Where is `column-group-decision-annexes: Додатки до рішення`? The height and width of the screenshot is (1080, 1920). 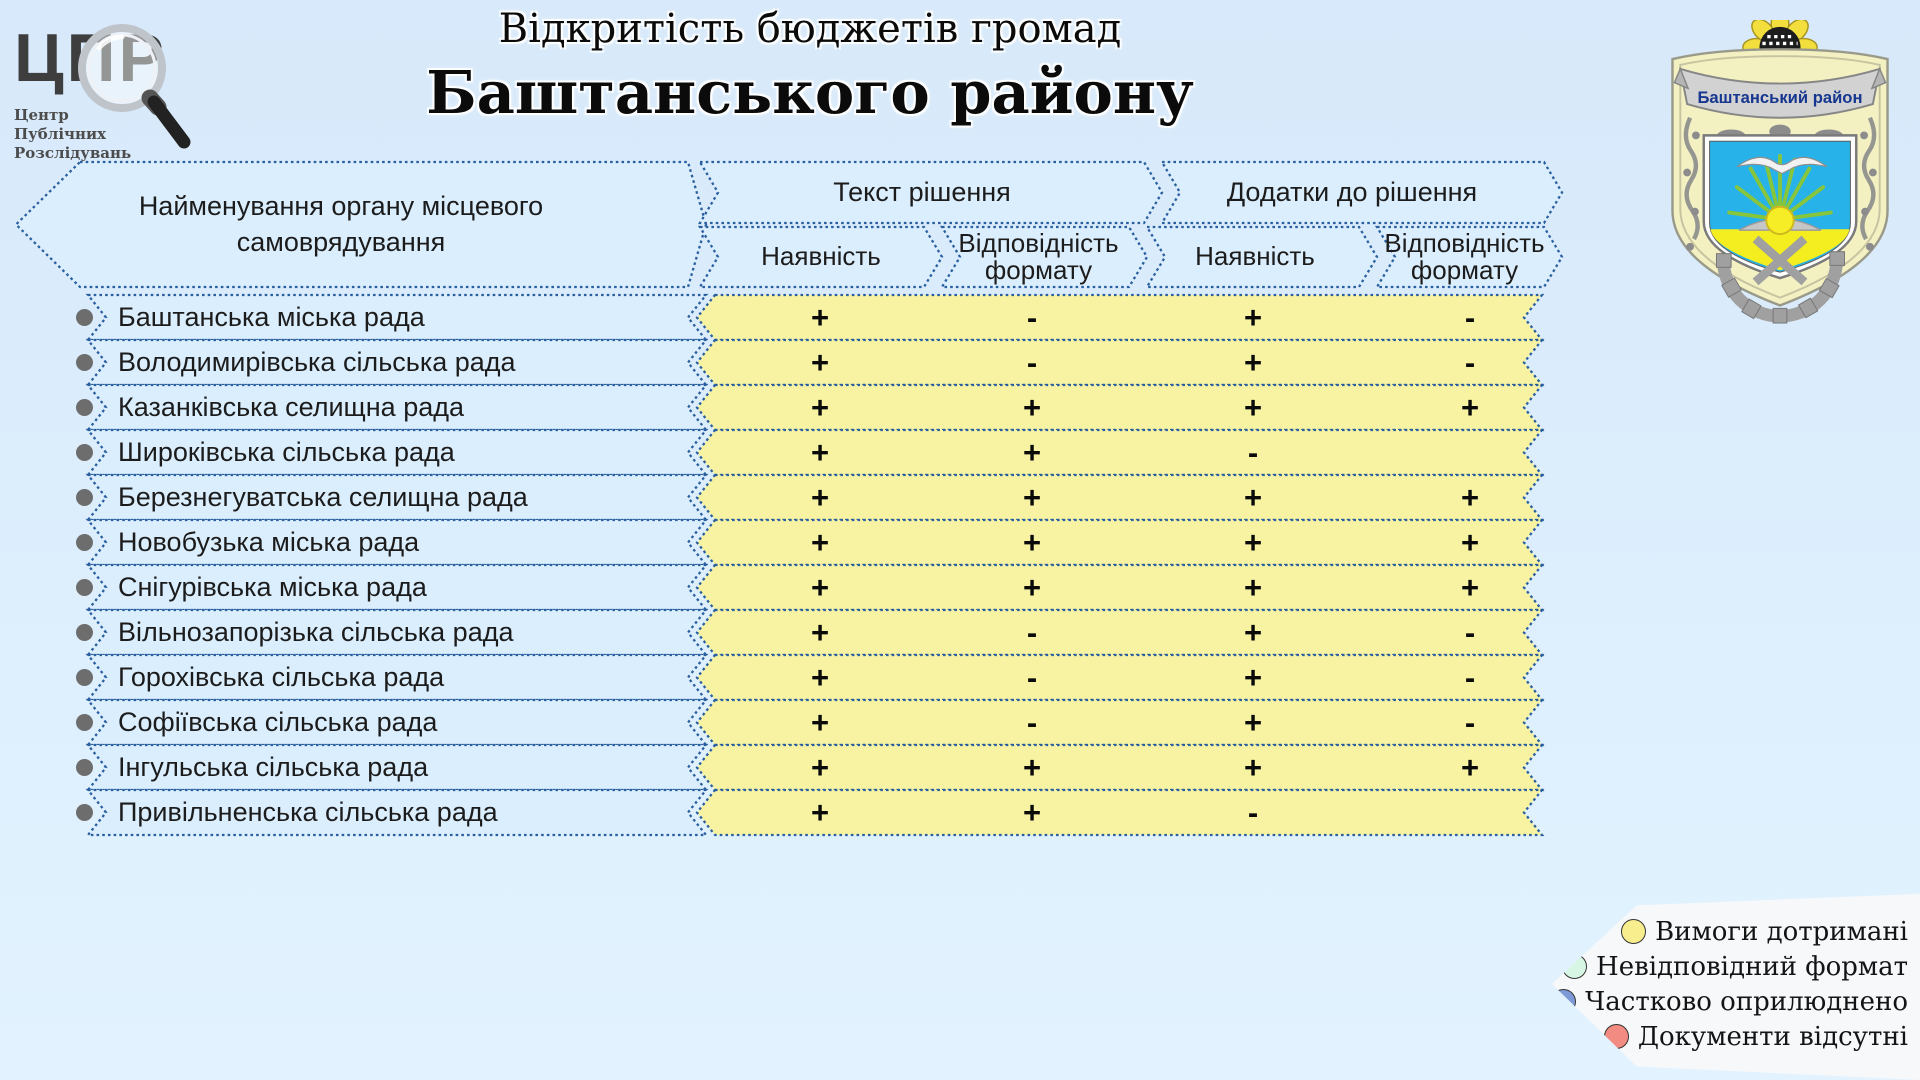
column-group-decision-annexes: Додатки до рішення is located at coordinates (1361, 192).